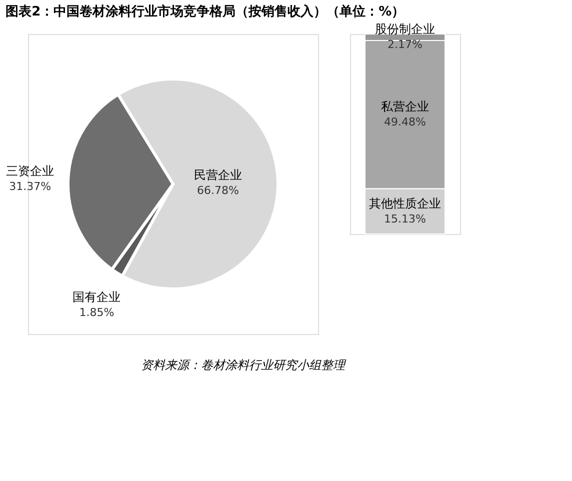  I want to click on series-label: 其他性质企业, so click(405, 203).